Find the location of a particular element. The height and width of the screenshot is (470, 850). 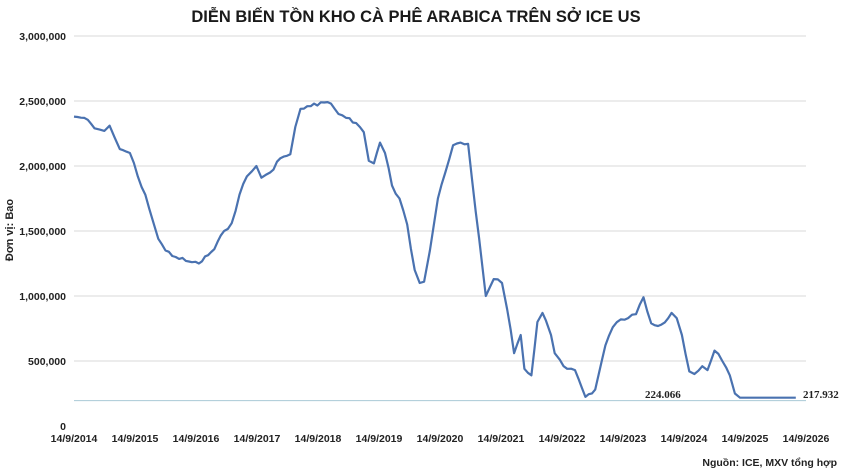

x-tick-label: 14/9/2026 is located at coordinates (806, 439).